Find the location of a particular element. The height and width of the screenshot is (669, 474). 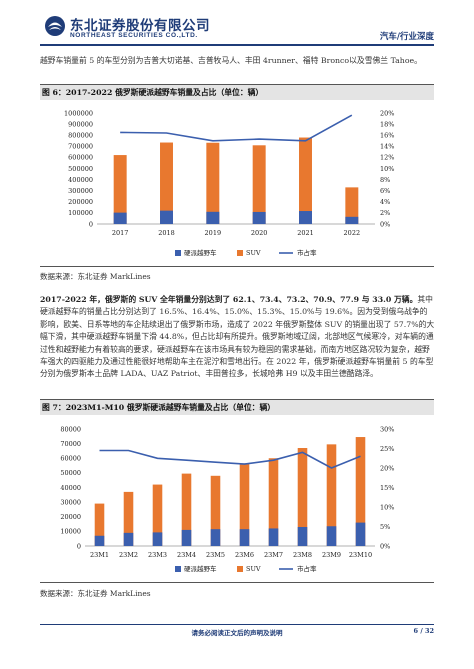

x-tick-label: 2018 is located at coordinates (166, 233).